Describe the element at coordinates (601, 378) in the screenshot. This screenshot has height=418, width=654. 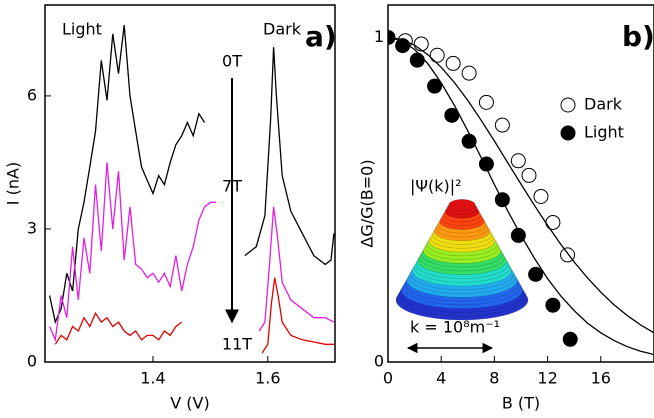
I see `x-tick-label: 16` at that location.